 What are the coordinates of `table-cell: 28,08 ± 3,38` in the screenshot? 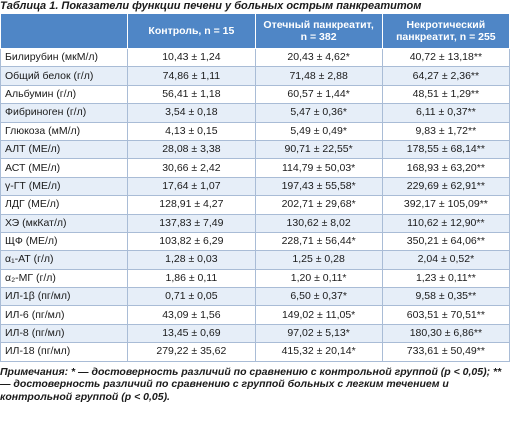 It's located at (191, 149).